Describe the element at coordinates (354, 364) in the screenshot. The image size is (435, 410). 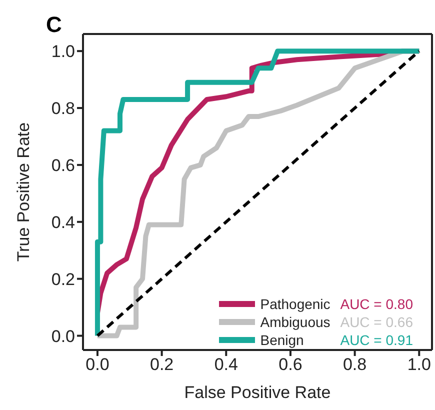
I see `x-tick-label: 0.8` at that location.